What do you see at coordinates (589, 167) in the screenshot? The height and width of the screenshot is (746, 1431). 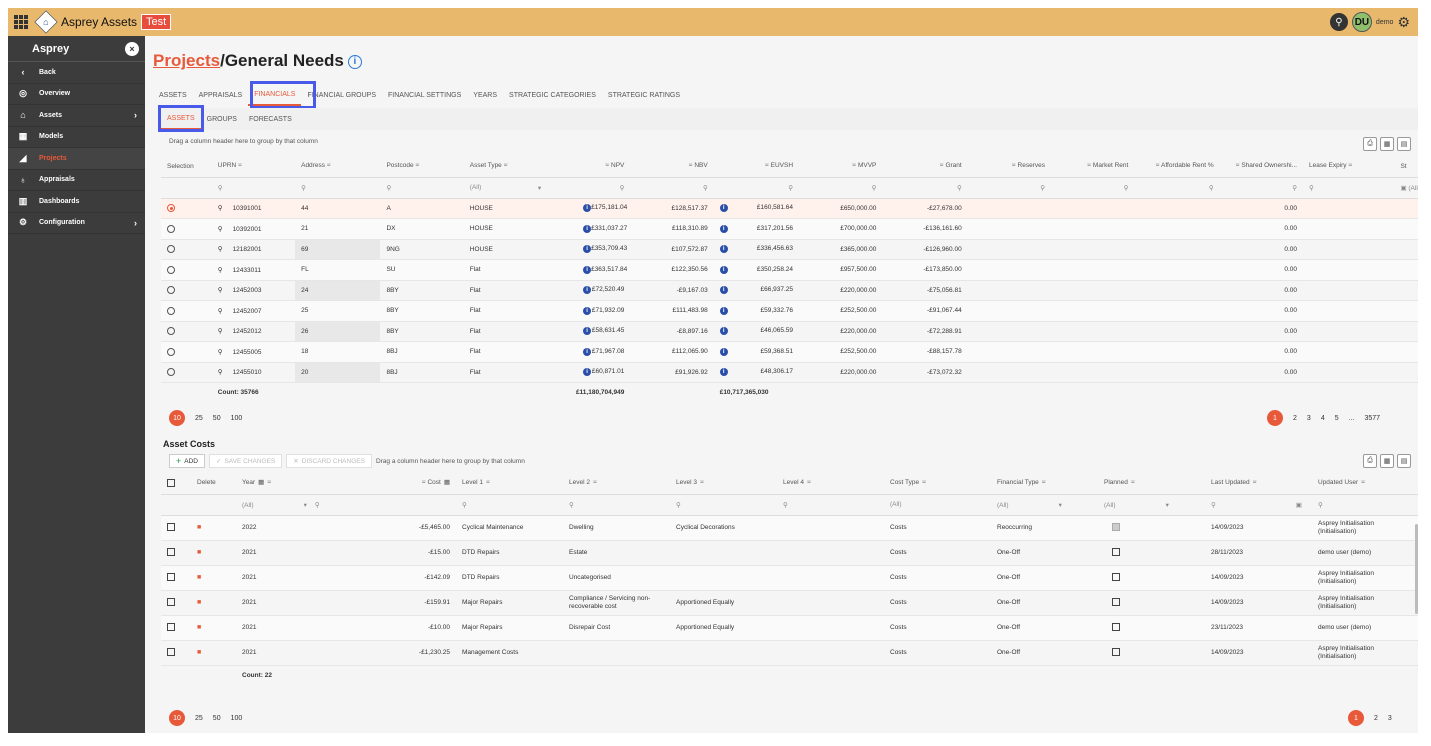 I see `column-header: ⩸ NPV` at bounding box center [589, 167].